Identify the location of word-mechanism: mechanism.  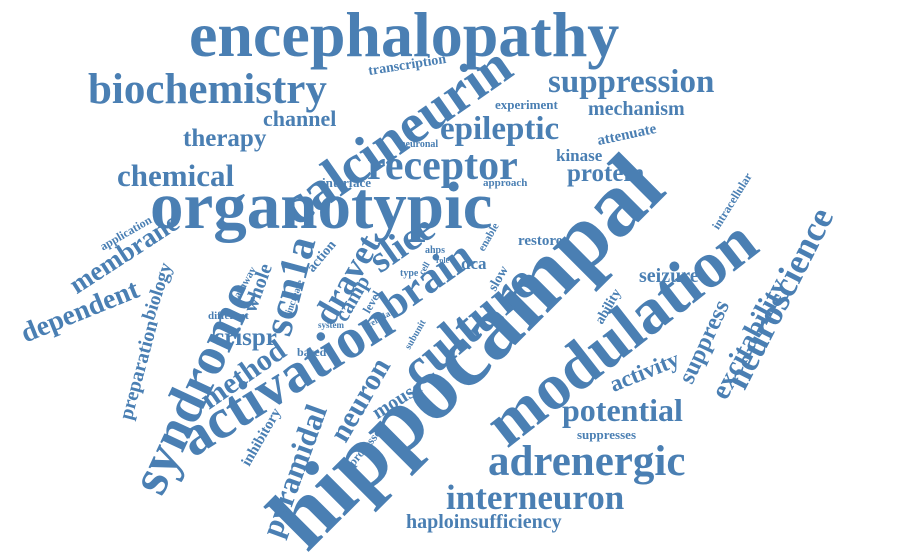
(636, 109).